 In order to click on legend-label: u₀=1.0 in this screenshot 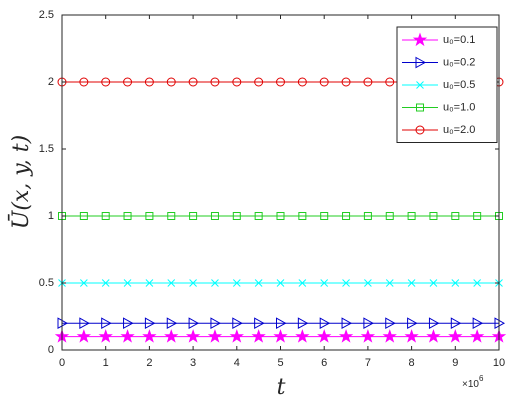, I will do `click(459, 107)`.